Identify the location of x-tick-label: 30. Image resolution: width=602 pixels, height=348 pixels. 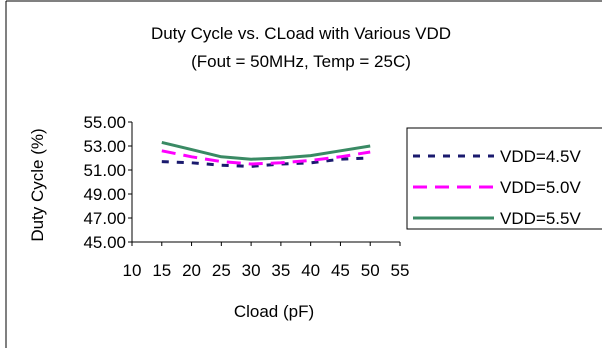
(251, 270).